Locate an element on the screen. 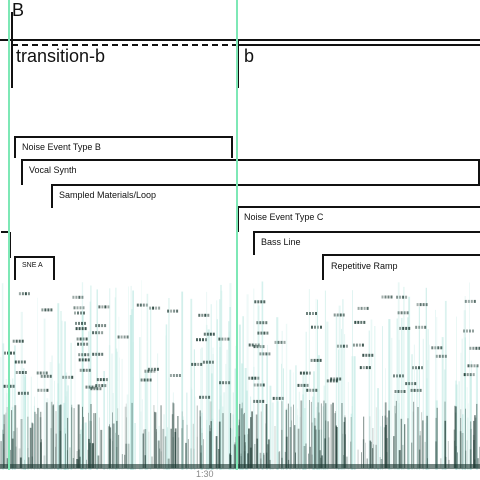 Image resolution: width=480 pixels, height=480 pixels. event-label-noise-b: Noise Event Type B is located at coordinates (61, 147).